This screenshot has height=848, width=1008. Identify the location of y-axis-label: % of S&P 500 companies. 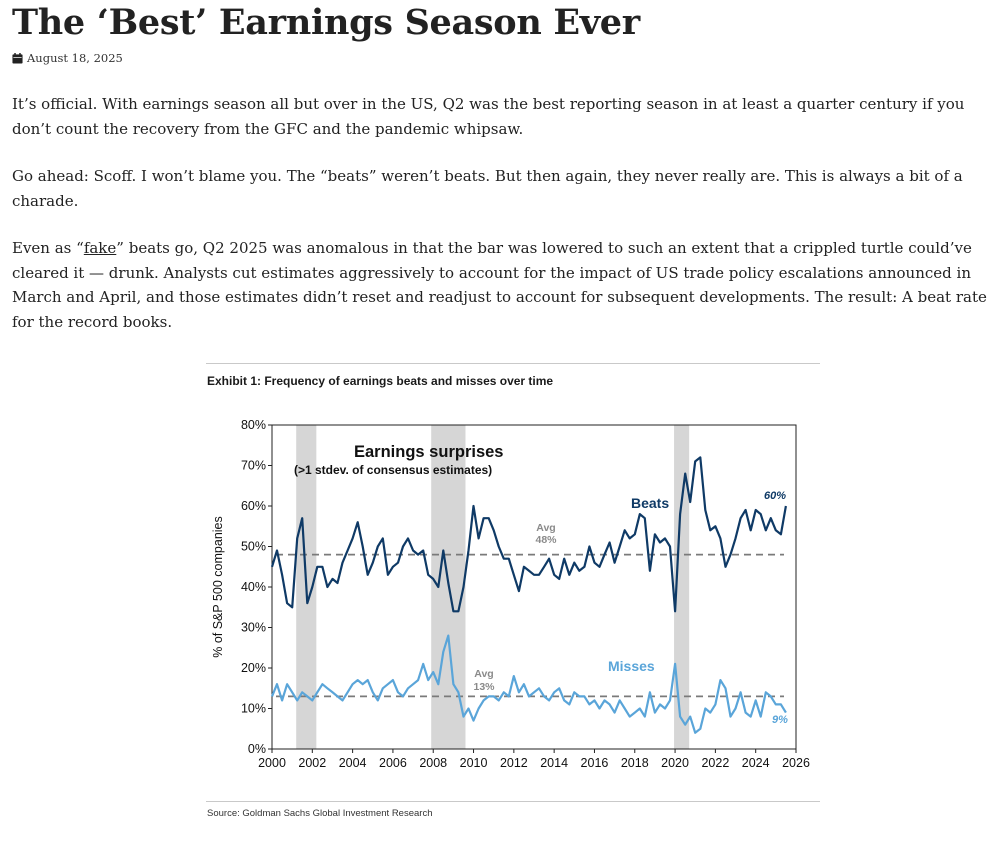
(218, 587).